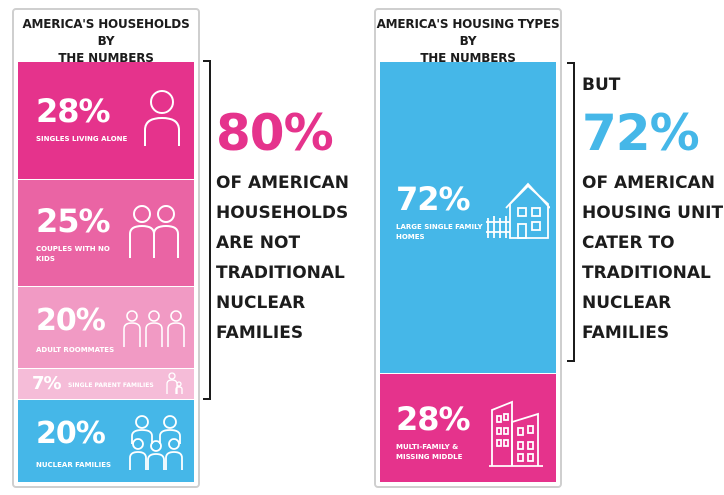 The height and width of the screenshot is (495, 724). Describe the element at coordinates (106, 41) in the screenshot. I see `households-title: AMERICA'S HOUSEHOLDS BY THE NUMBERS` at that location.